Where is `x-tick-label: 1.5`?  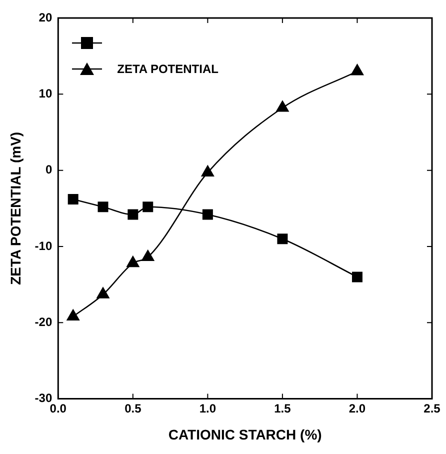 x-tick-label: 1.5 is located at coordinates (283, 408).